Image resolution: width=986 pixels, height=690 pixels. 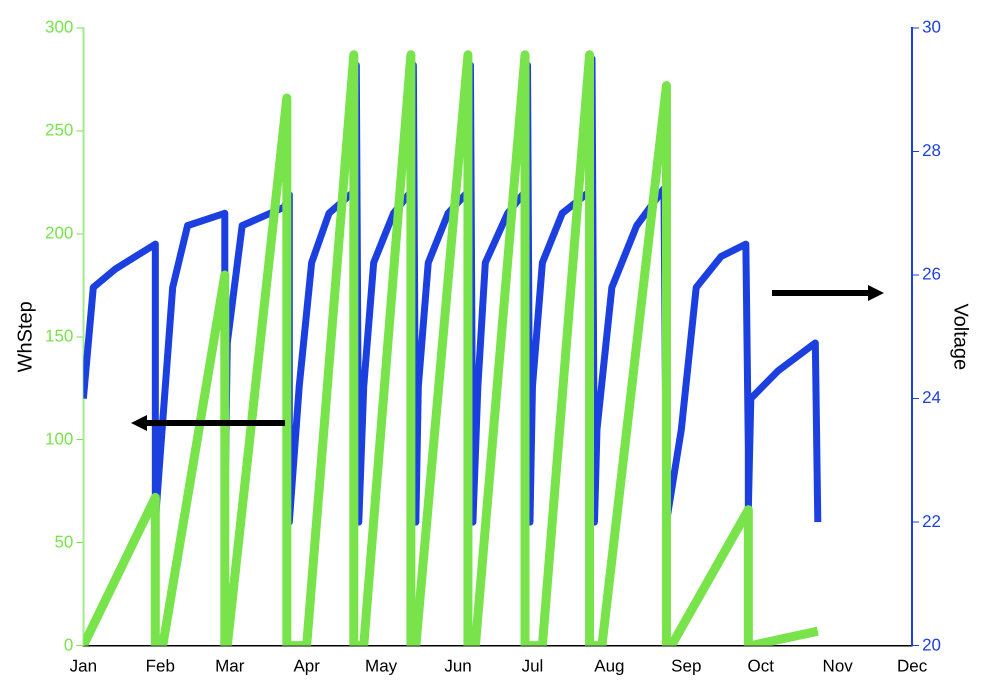 What do you see at coordinates (84, 666) in the screenshot?
I see `x-tick-label: Jan` at bounding box center [84, 666].